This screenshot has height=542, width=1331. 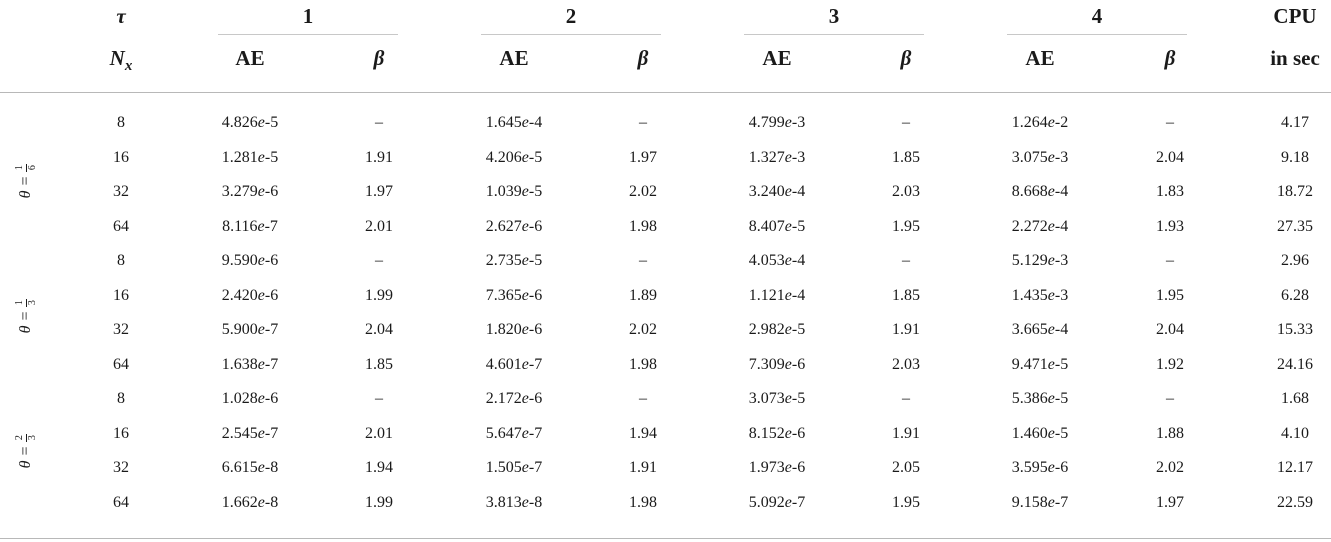 What do you see at coordinates (1040, 467) in the screenshot?
I see `cell-ae-4: 3.595e-6` at bounding box center [1040, 467].